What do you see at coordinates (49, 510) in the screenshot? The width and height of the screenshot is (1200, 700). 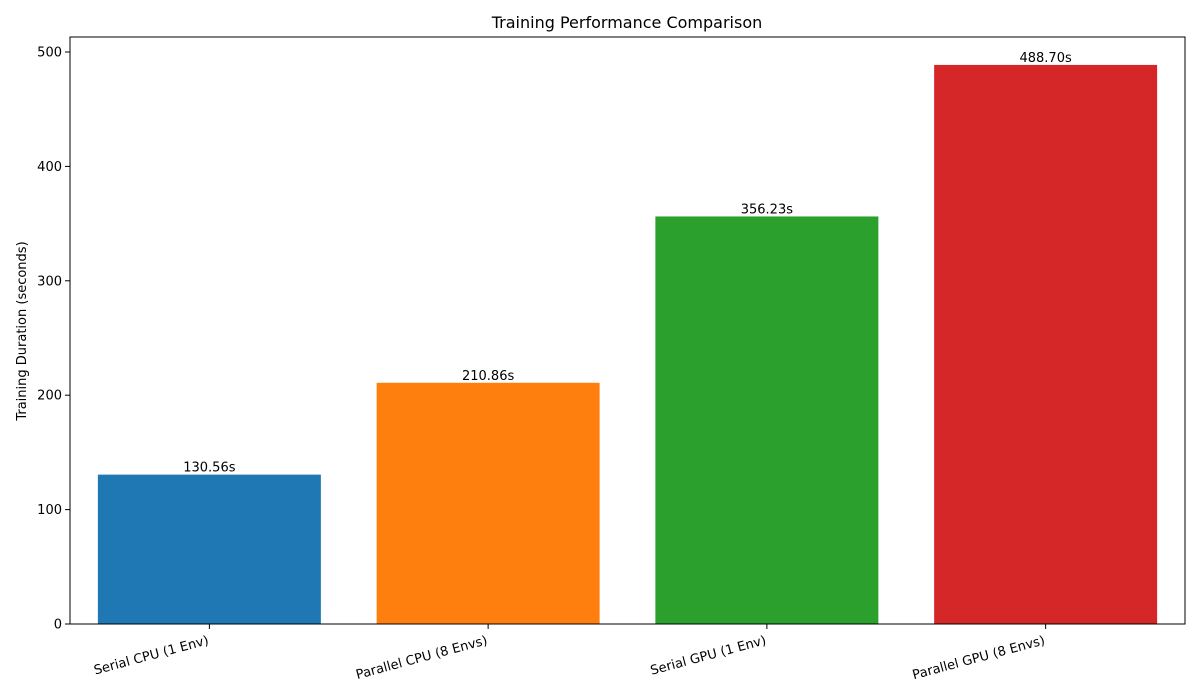 I see `y-tick-label: 100` at bounding box center [49, 510].